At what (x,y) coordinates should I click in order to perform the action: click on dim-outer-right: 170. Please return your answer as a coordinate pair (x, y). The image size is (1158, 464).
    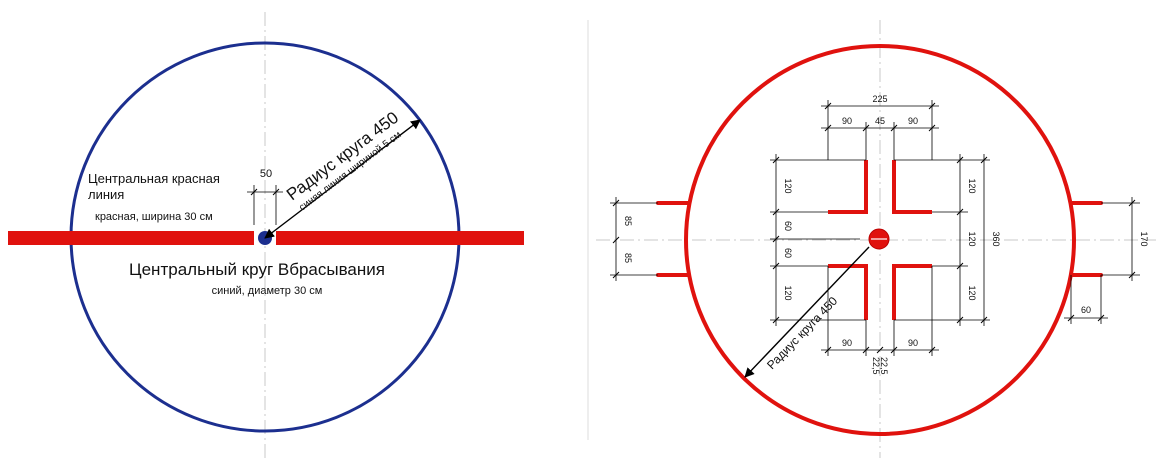
    Looking at the image, I should click on (1144, 238).